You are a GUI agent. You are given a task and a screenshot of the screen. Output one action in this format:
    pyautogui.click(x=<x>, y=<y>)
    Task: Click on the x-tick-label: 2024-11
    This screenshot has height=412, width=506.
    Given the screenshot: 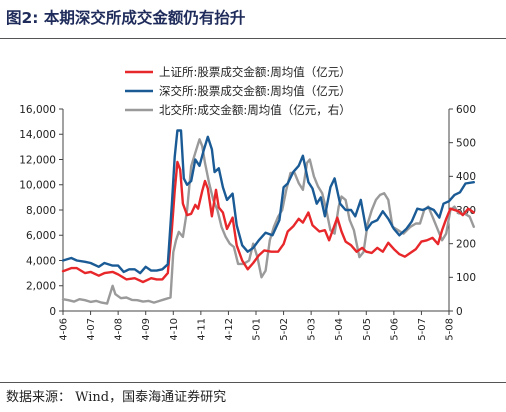 What is the action you would take?
    pyautogui.click(x=201, y=329)
    